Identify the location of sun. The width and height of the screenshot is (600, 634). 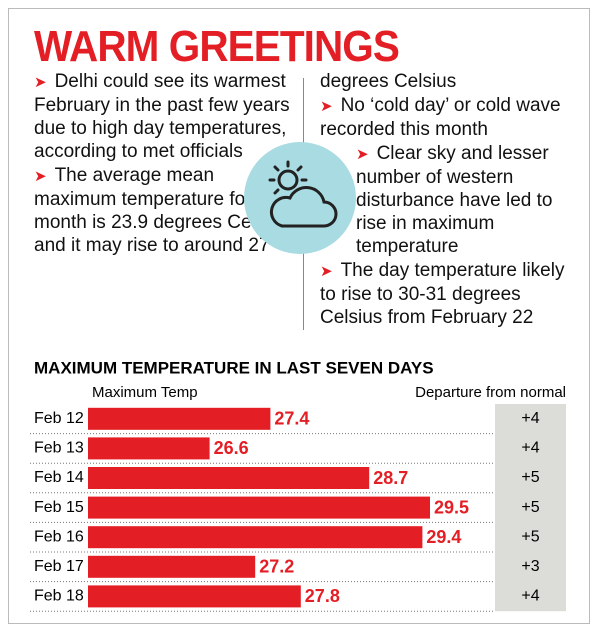
(288, 180).